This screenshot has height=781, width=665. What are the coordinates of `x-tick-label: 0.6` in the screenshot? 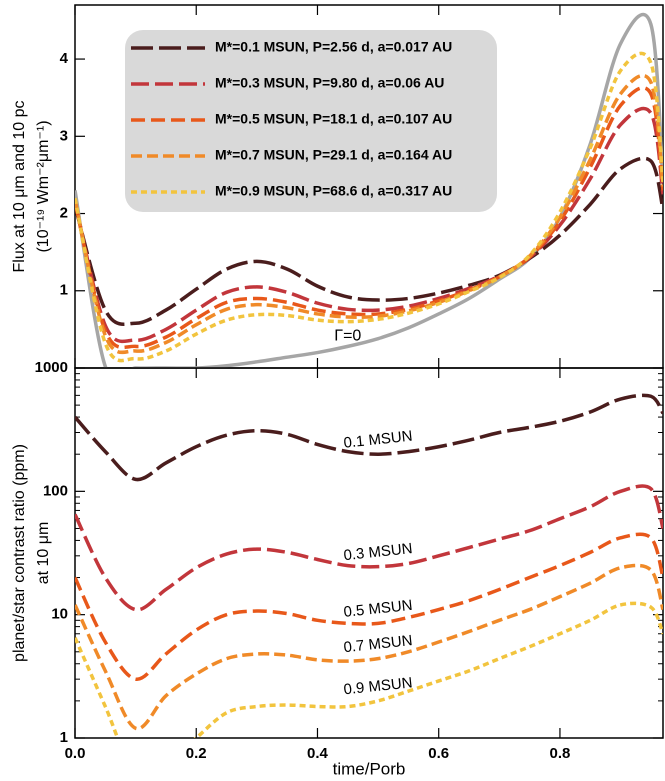 It's located at (438, 753).